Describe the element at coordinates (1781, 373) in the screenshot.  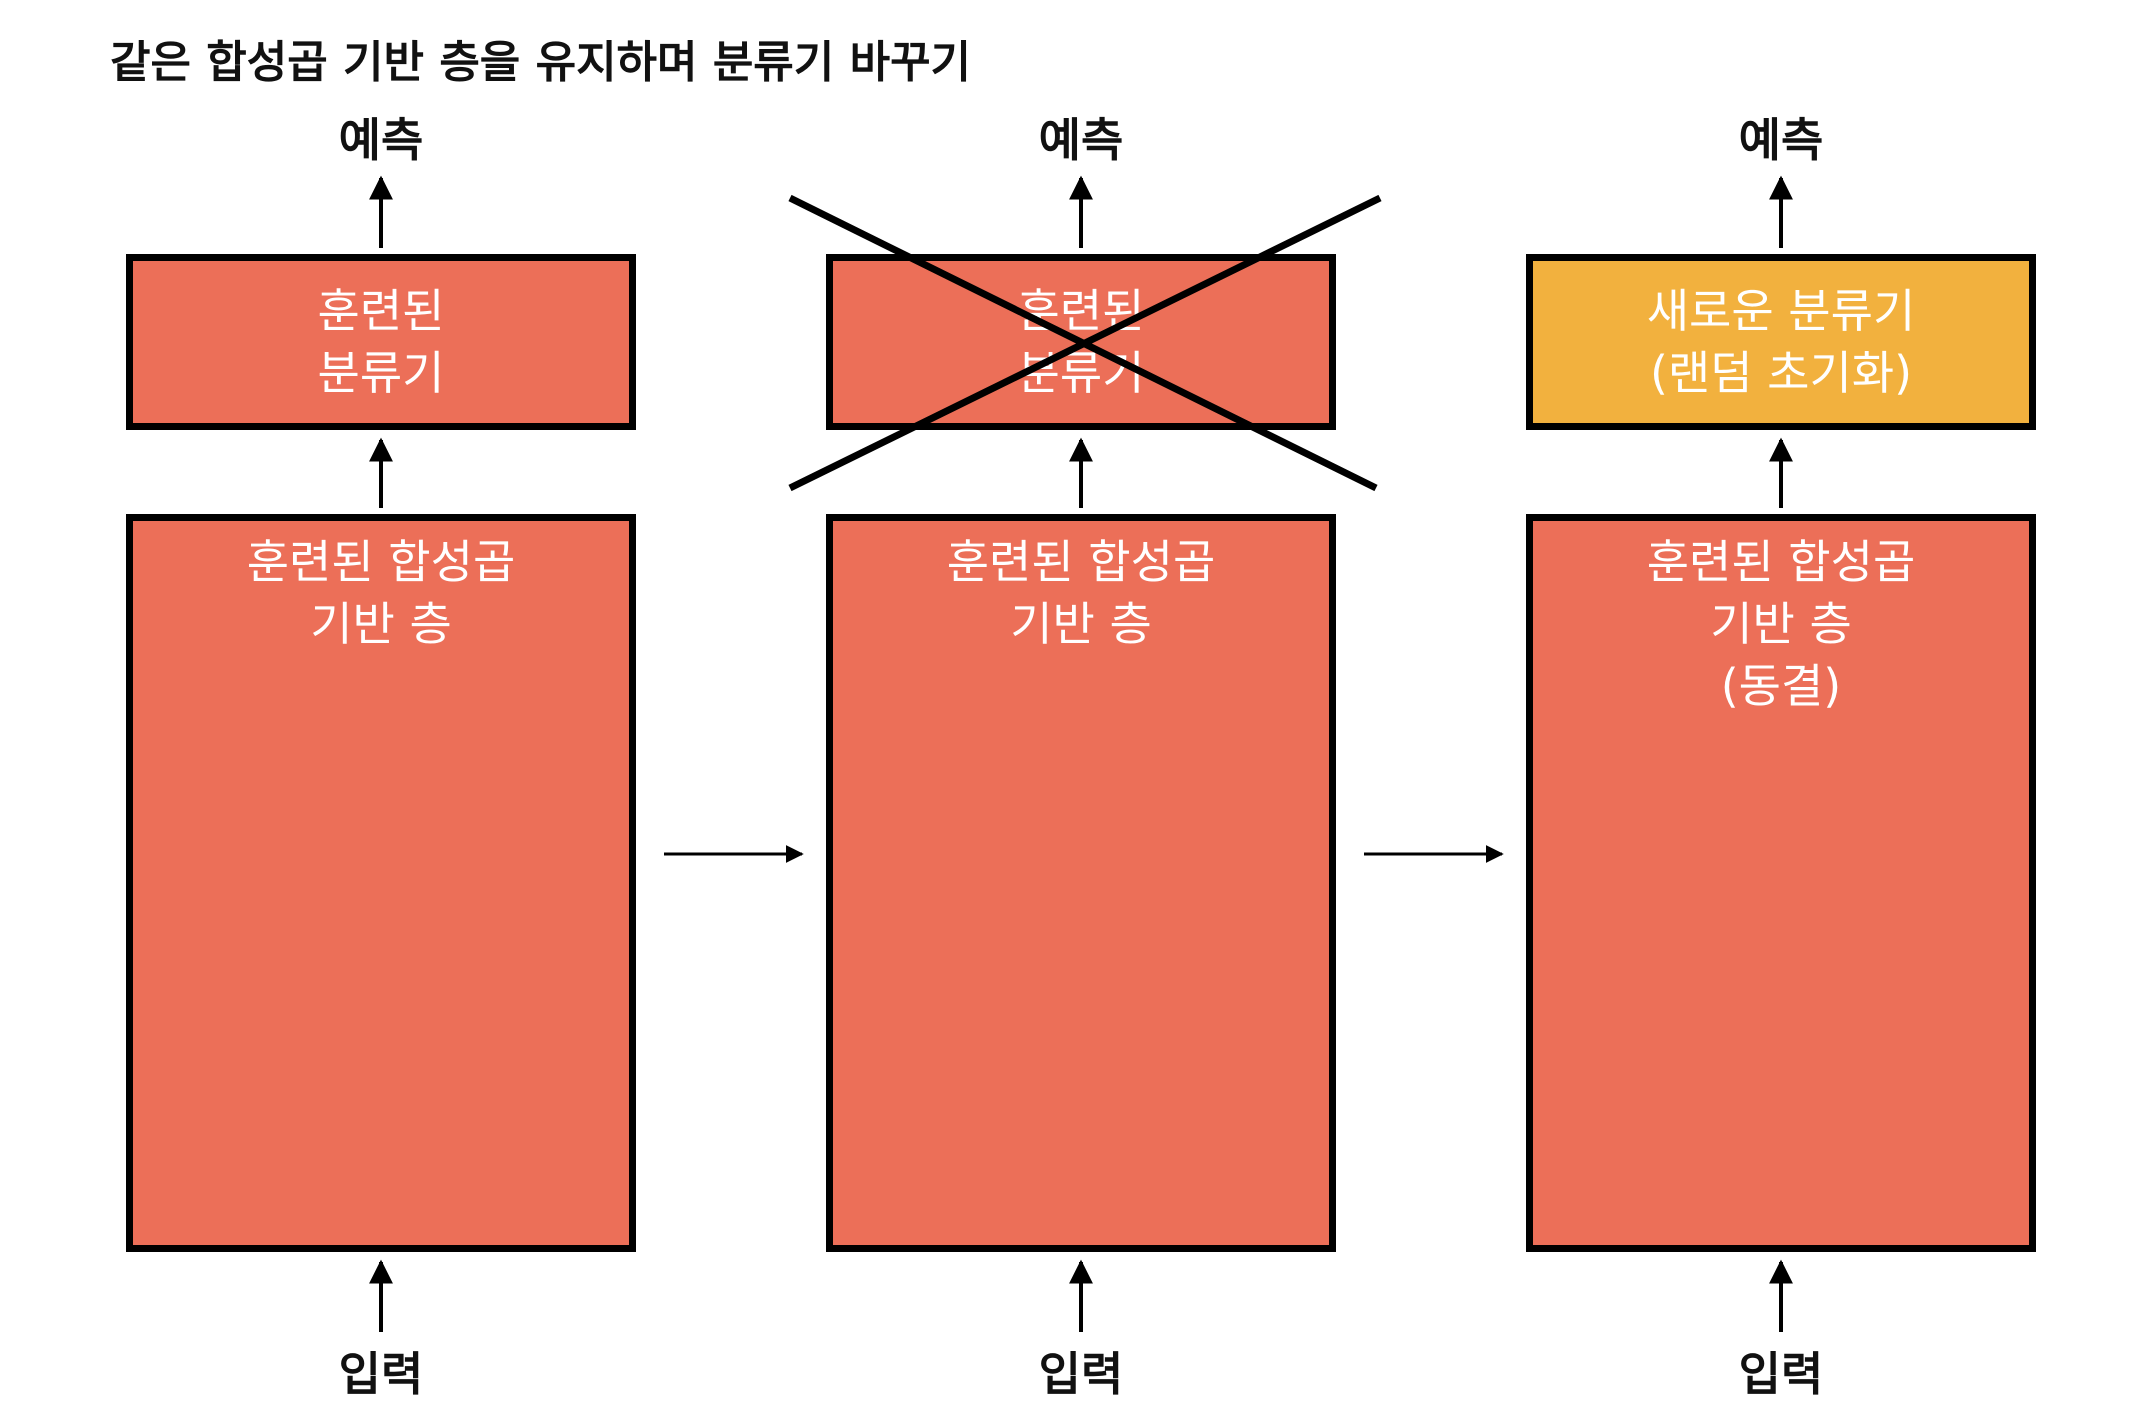
I see `classifier-line: (랜덤 초기화)` at that location.